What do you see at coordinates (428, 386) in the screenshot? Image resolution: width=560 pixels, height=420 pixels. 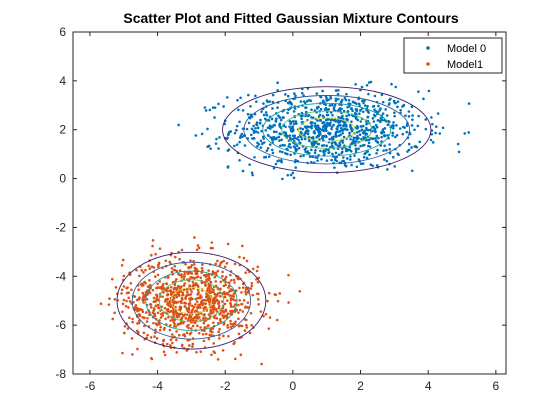 I see `x-tick-label: 4` at bounding box center [428, 386].